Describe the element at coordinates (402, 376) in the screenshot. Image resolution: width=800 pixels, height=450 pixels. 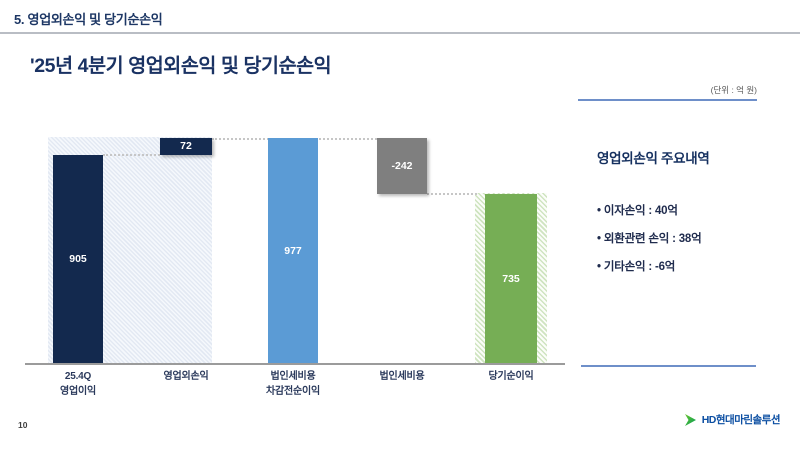
I see `category-label: 법인세비용` at that location.